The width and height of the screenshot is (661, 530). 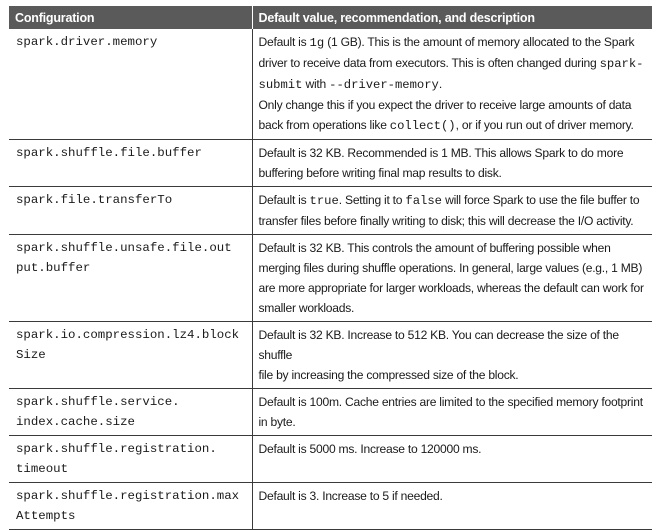 I want to click on config-cell: spark.shuffle.unsafe.file.out put.buffer, so click(x=131, y=278).